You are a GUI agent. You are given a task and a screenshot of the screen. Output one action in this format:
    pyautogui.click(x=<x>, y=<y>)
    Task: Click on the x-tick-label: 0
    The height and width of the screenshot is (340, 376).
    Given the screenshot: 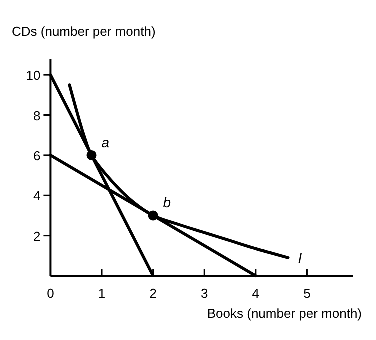 What is the action you would take?
    pyautogui.click(x=50, y=293)
    